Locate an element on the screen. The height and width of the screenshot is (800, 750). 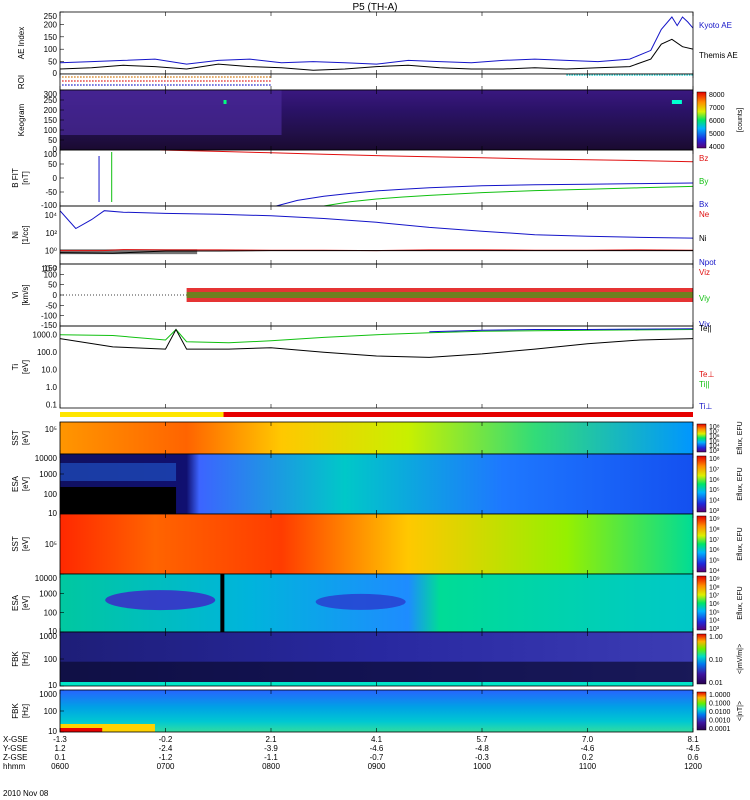
colorbar-tick-label: 1.00 is located at coordinates (716, 637).